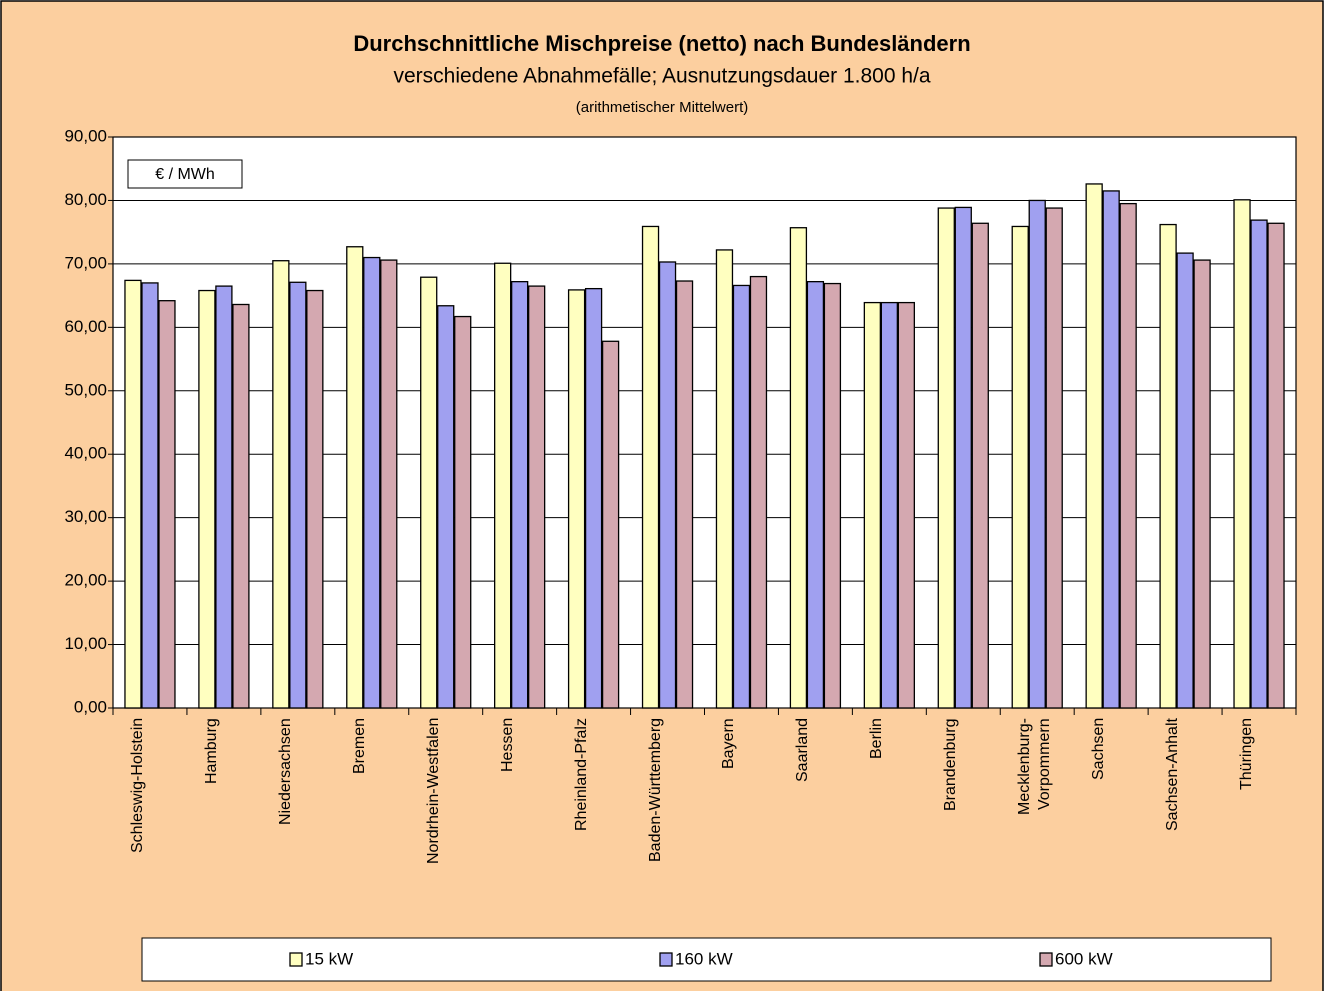 The width and height of the screenshot is (1324, 991). I want to click on x-tick-label: Hessen, so click(507, 745).